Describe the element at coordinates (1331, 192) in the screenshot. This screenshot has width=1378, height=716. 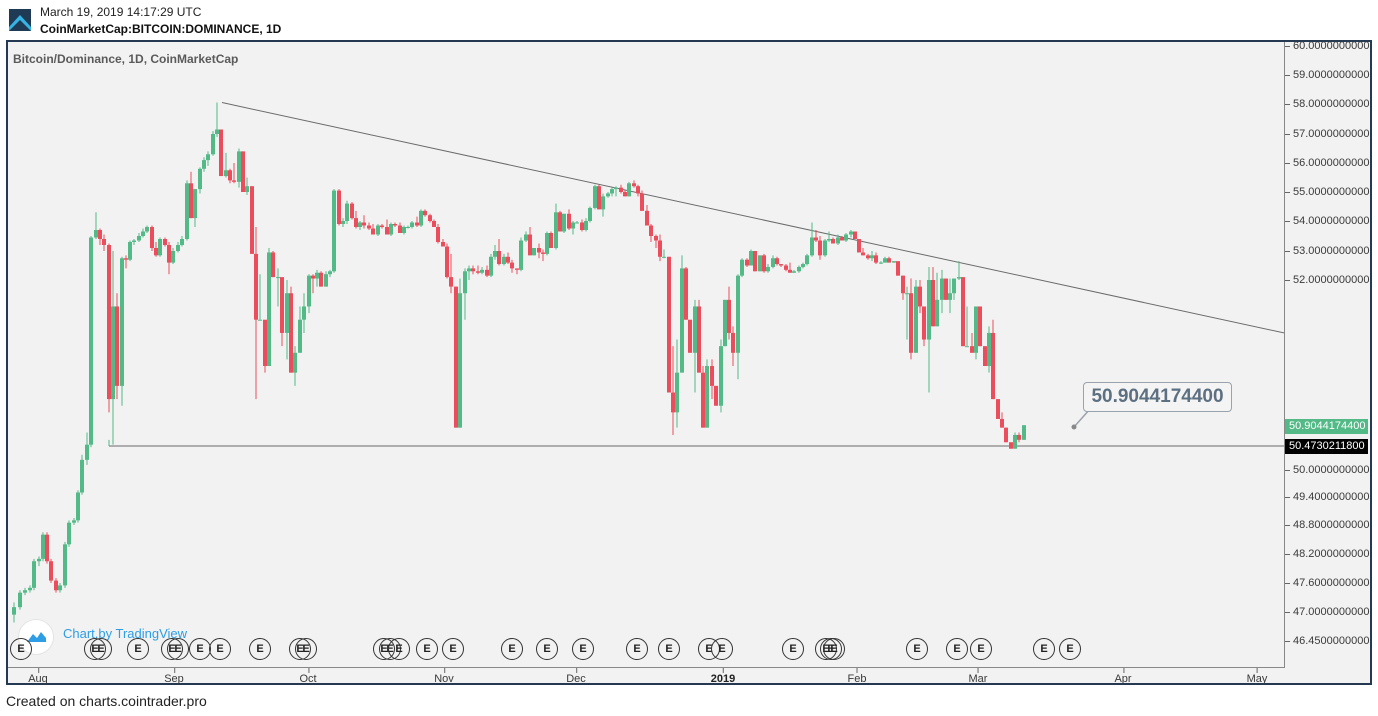
I see `y-tick-label: 55.0000000000` at that location.